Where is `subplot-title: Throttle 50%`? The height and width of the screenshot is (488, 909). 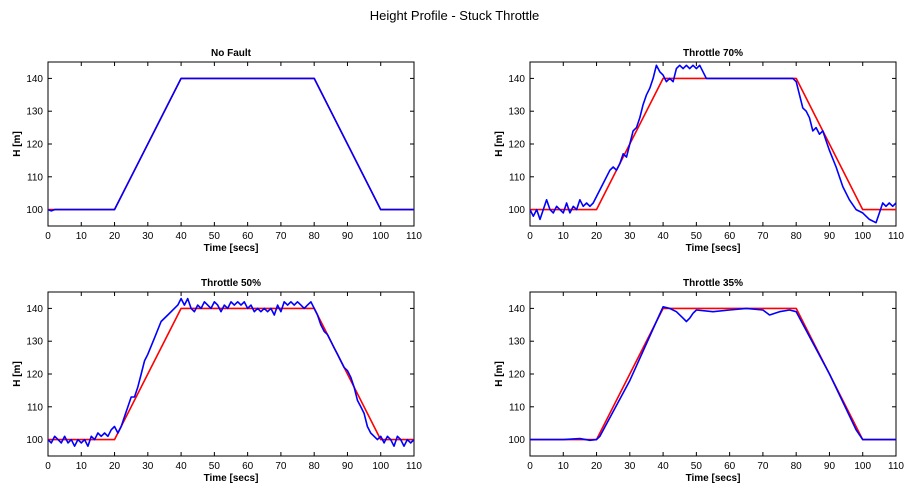 subplot-title: Throttle 50% is located at coordinates (231, 283).